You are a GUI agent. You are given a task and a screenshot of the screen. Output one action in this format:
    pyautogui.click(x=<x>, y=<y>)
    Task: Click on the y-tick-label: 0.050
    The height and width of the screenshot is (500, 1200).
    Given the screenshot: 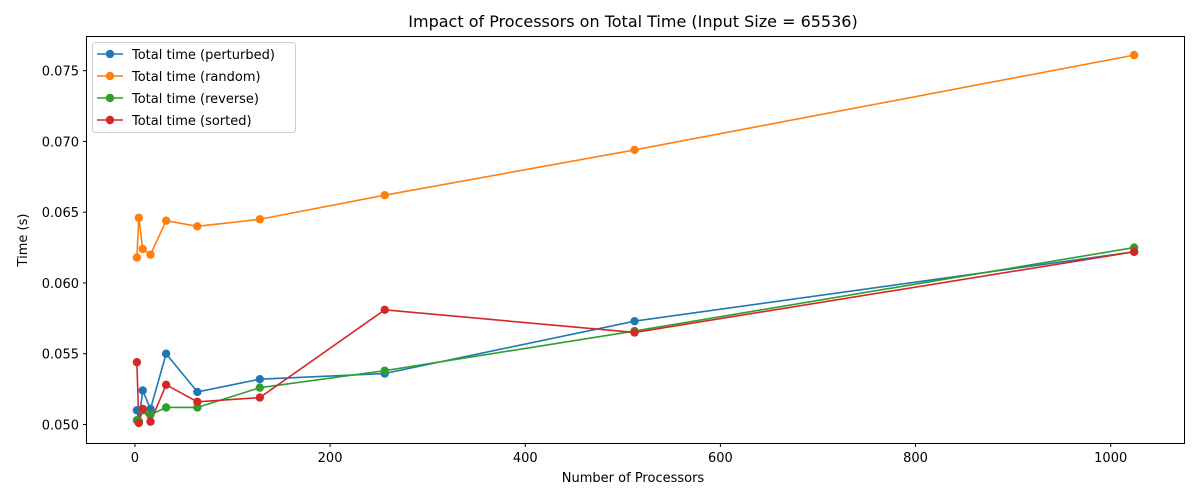 What is the action you would take?
    pyautogui.click(x=60, y=425)
    